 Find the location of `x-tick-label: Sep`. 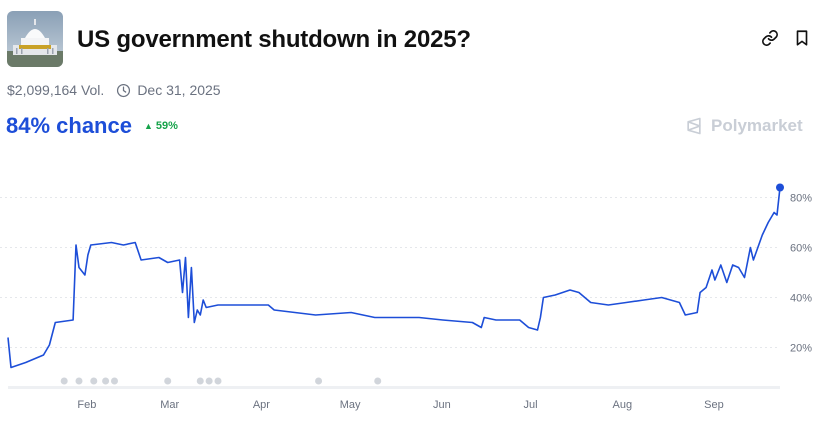

x-tick-label: Sep is located at coordinates (714, 405).